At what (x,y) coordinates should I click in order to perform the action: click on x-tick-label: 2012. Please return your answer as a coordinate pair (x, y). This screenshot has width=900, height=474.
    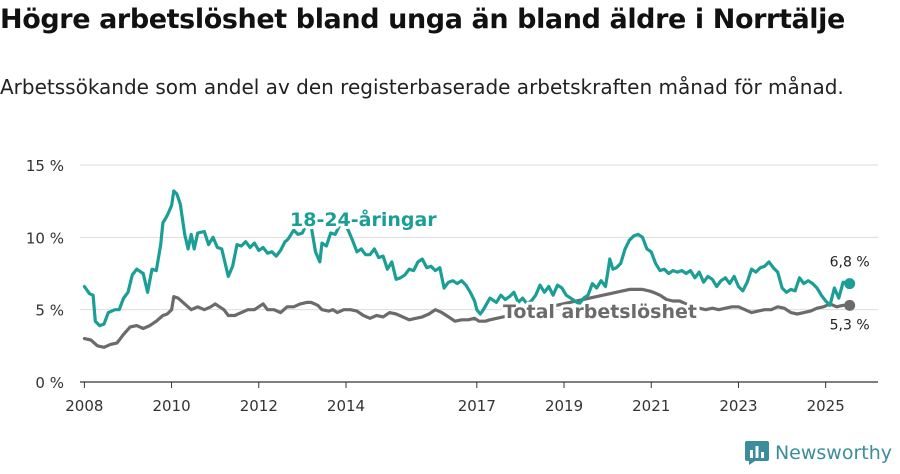
    Looking at the image, I should click on (259, 406).